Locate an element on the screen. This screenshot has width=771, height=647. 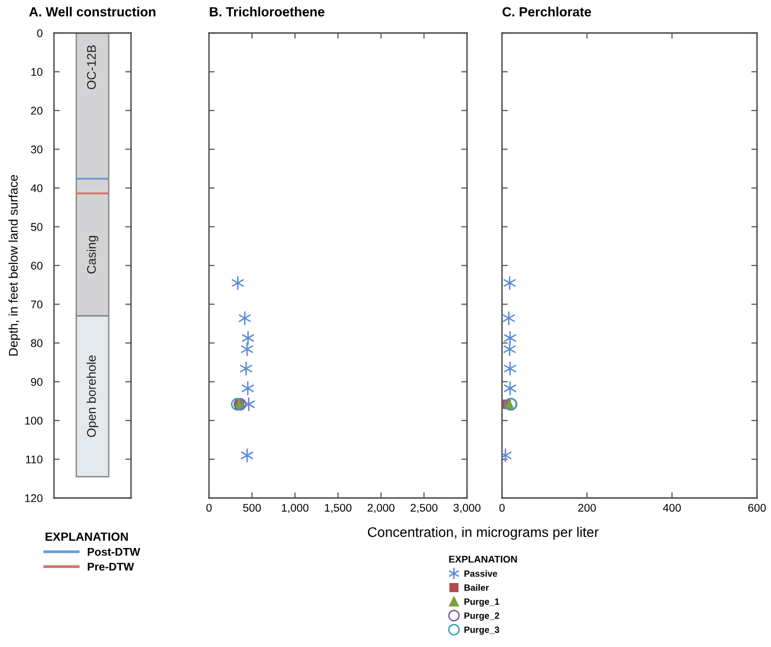
x-tick-label: 2,000 is located at coordinates (381, 509).